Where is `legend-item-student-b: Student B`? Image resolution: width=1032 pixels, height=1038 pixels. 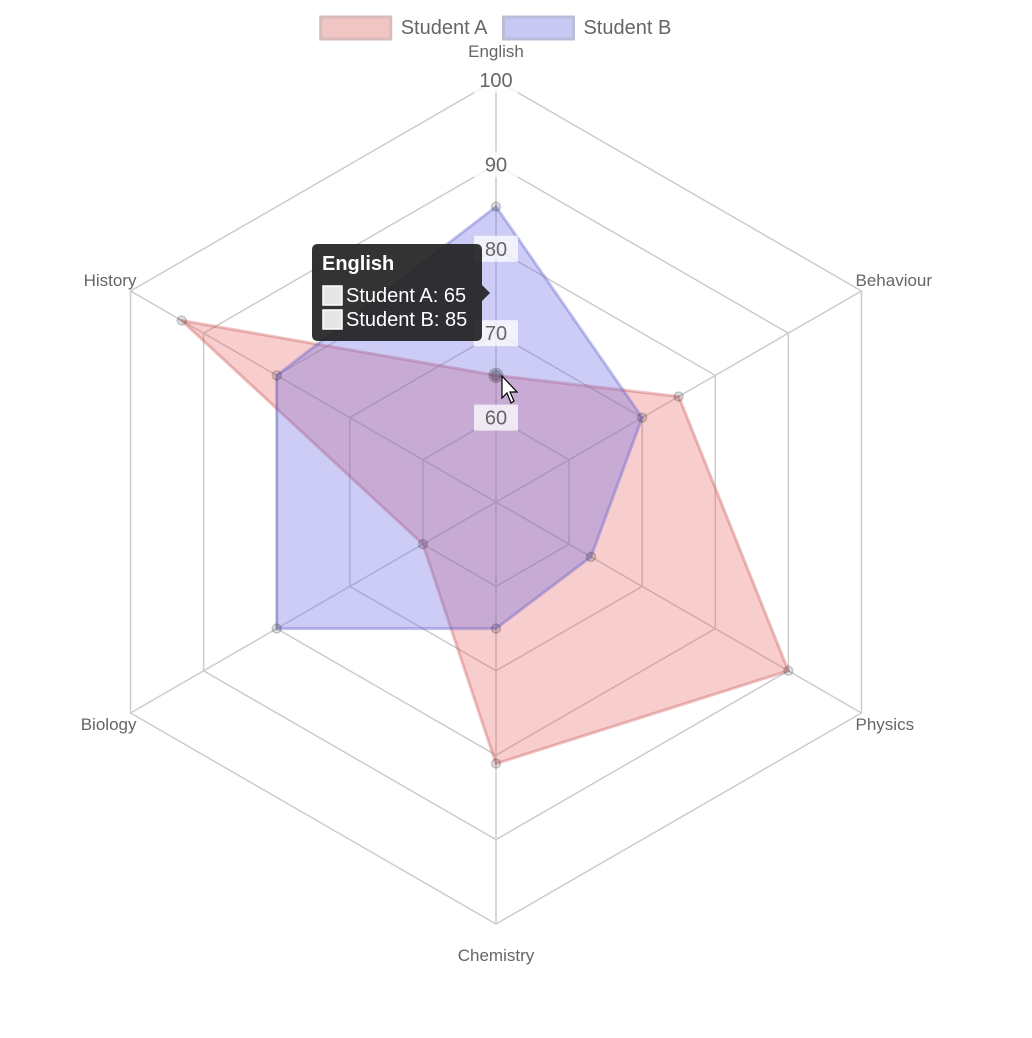 legend-item-student-b: Student B is located at coordinates (586, 28).